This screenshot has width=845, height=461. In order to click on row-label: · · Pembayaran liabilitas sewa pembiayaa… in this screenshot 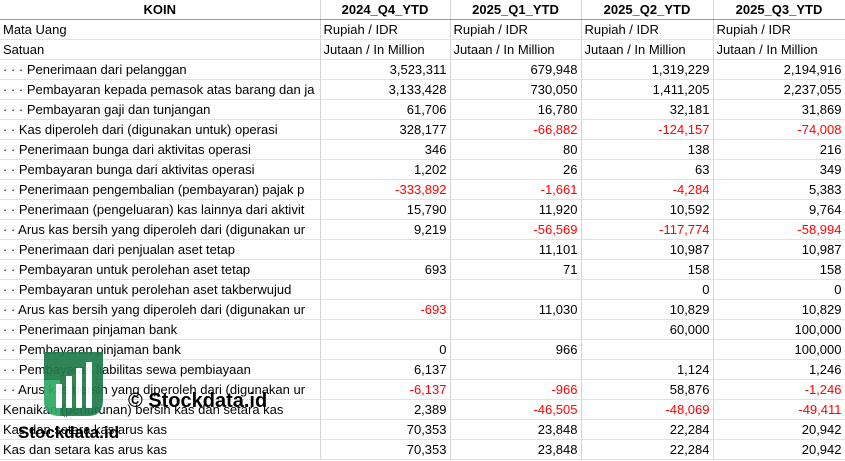, I will do `click(160, 369)`.